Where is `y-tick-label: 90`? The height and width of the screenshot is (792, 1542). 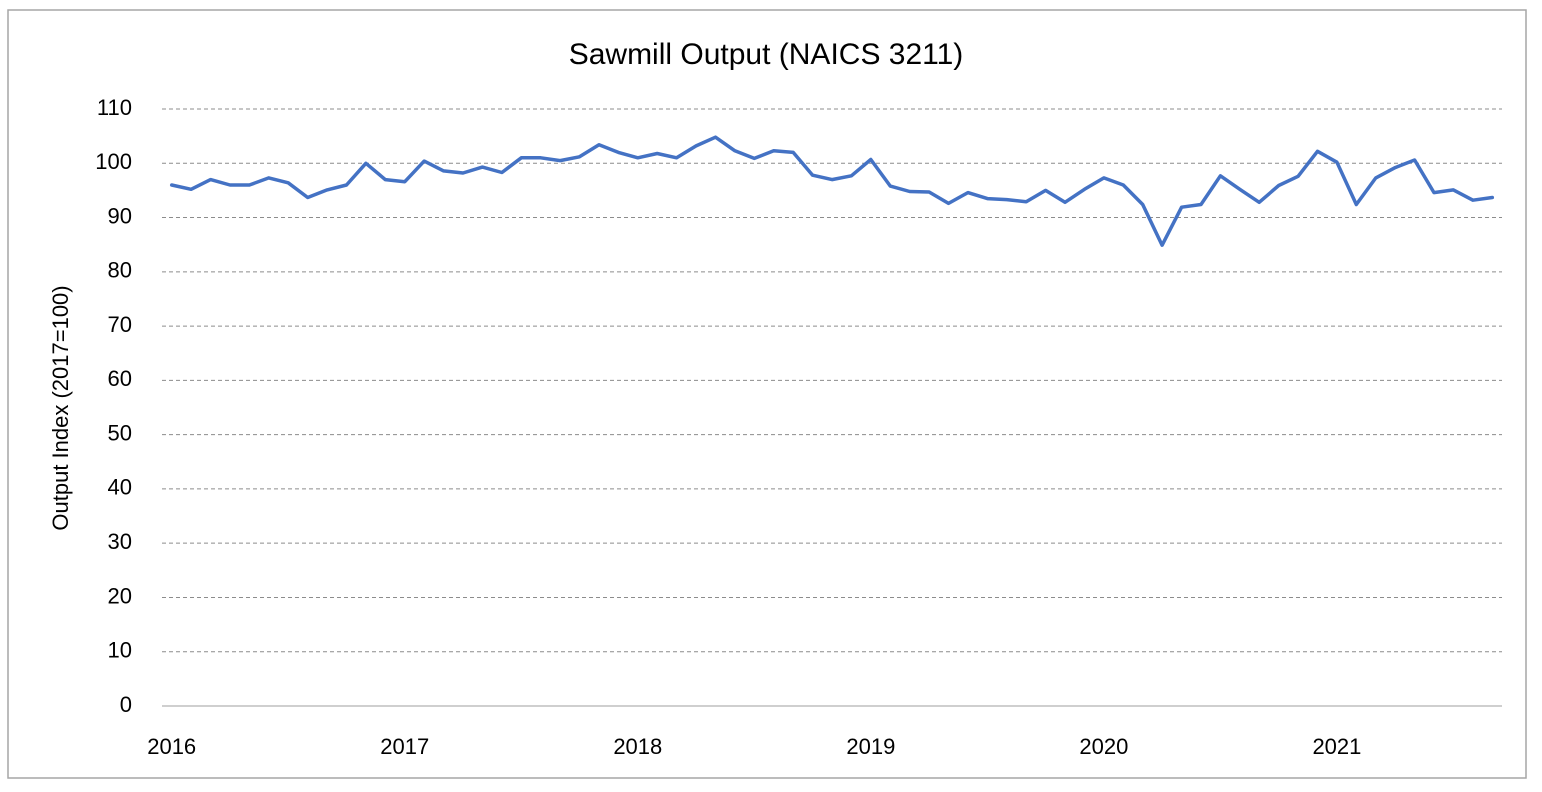 y-tick-label: 90 is located at coordinates (120, 215).